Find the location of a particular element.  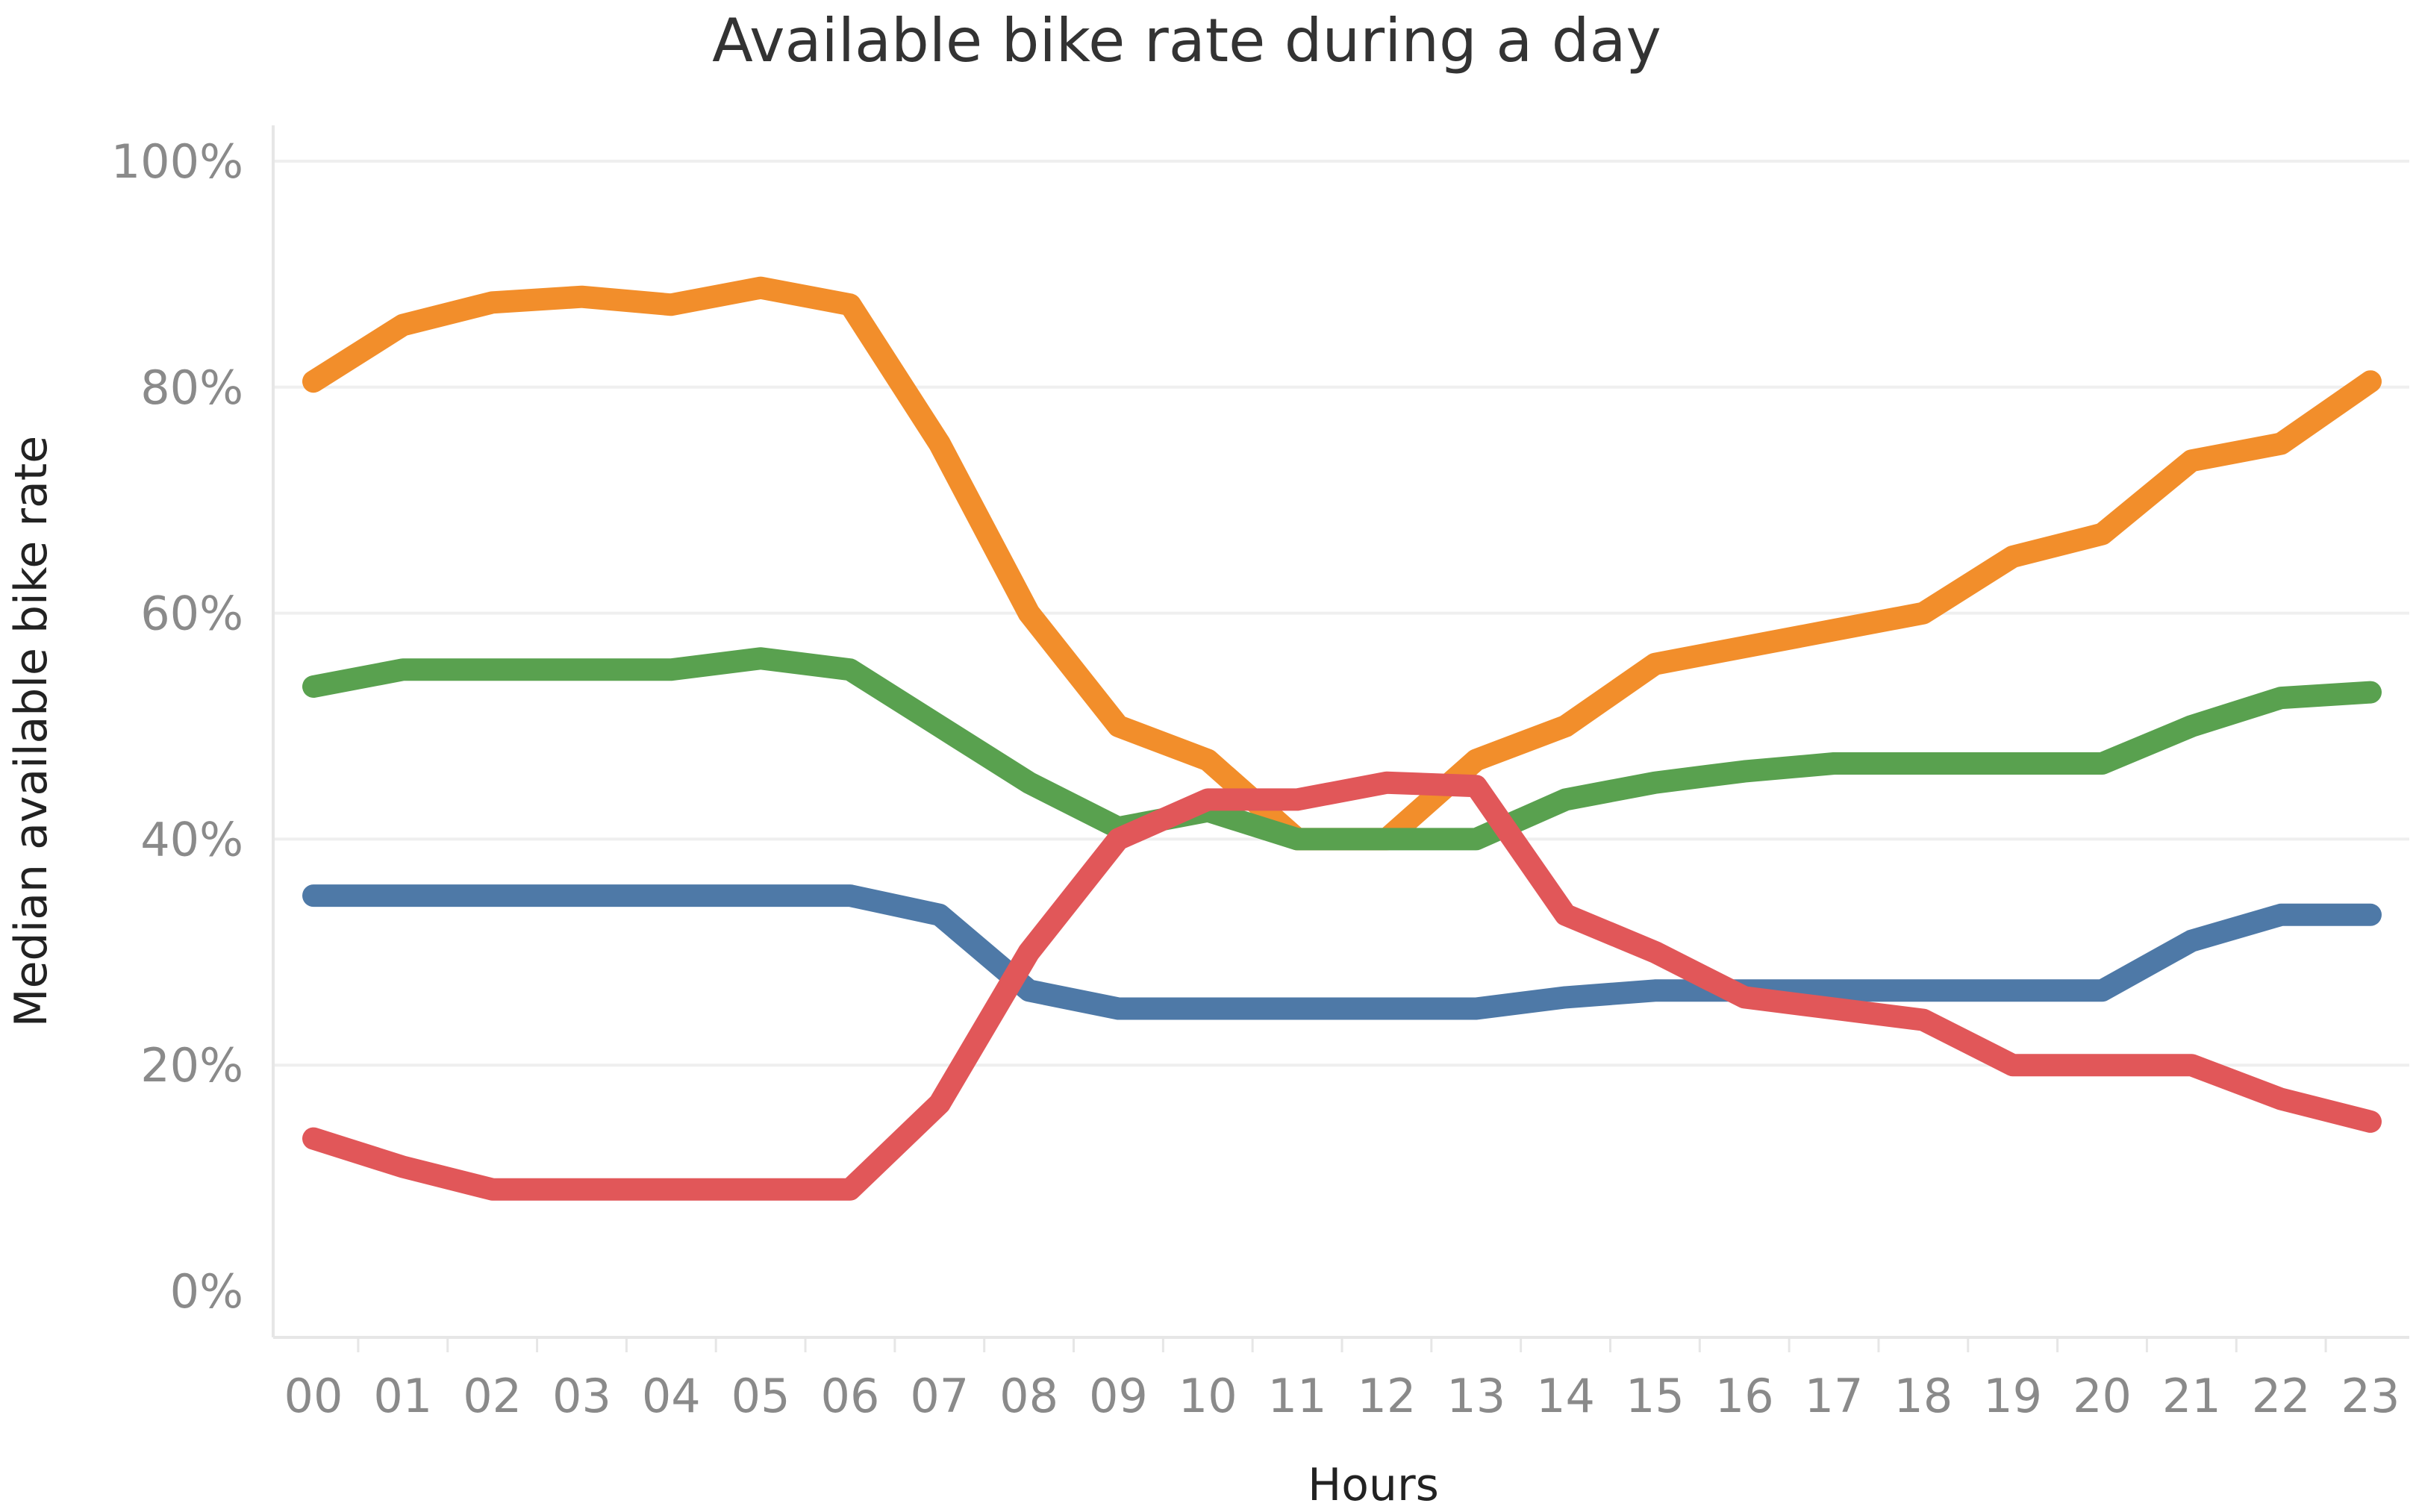

x-tick-label: 16 is located at coordinates (1744, 1396).